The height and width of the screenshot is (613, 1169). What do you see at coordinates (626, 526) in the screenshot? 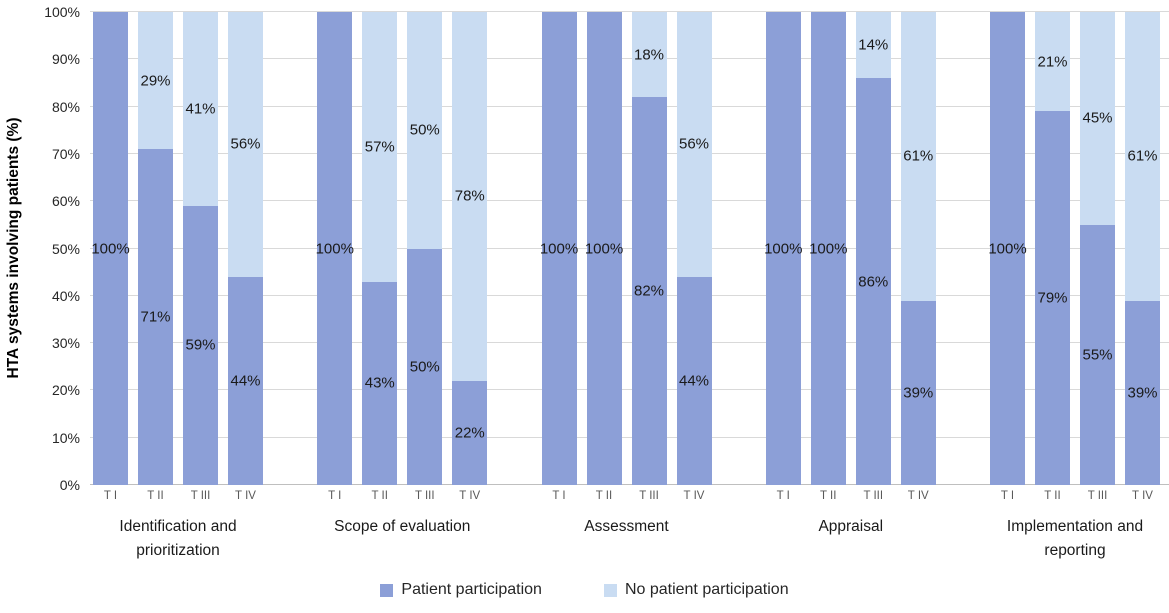
I see `category-label: Assessment` at bounding box center [626, 526].